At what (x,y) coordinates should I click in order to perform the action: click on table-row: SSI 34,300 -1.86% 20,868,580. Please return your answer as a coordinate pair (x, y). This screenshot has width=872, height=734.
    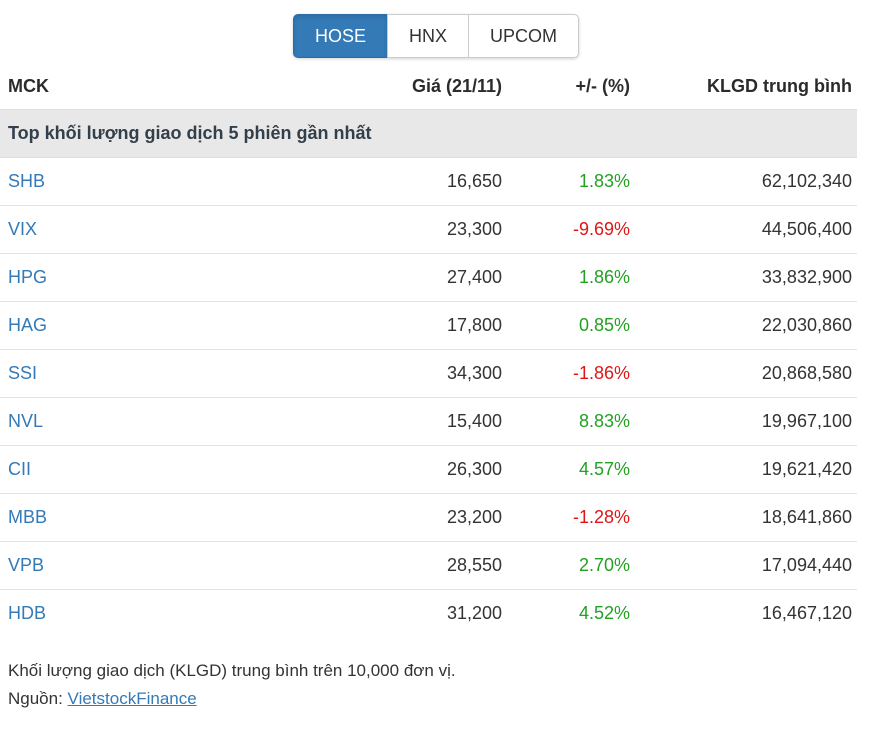
    Looking at the image, I should click on (428, 373).